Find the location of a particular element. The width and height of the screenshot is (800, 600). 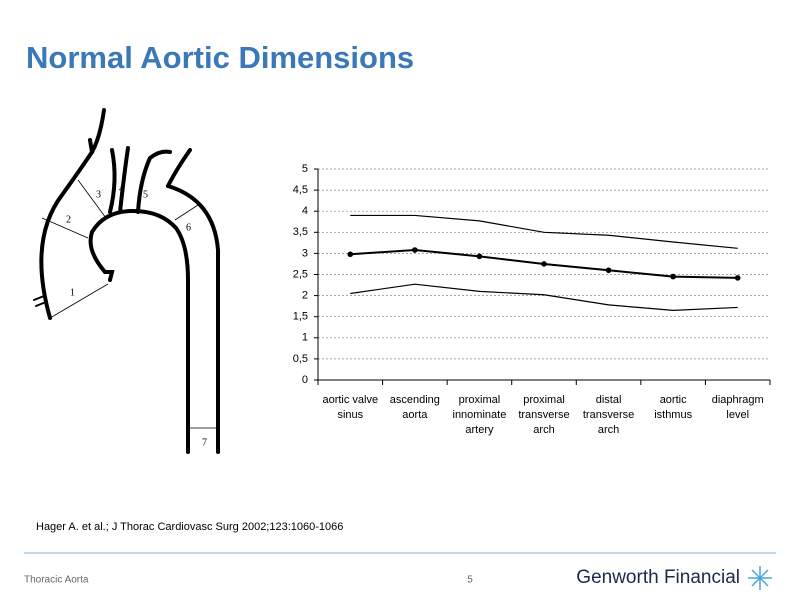

diagram-label: 1 is located at coordinates (72, 292).